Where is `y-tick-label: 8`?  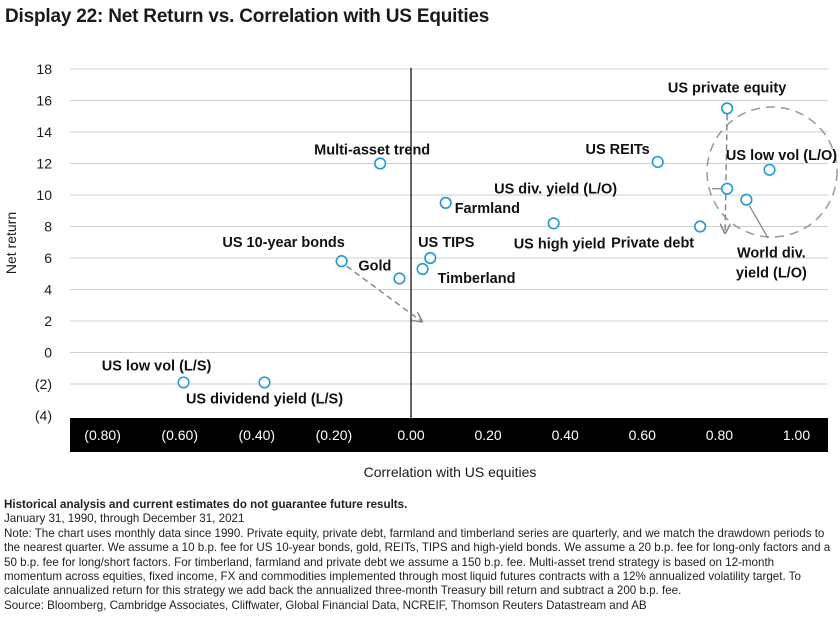
y-tick-label: 8 is located at coordinates (48, 227).